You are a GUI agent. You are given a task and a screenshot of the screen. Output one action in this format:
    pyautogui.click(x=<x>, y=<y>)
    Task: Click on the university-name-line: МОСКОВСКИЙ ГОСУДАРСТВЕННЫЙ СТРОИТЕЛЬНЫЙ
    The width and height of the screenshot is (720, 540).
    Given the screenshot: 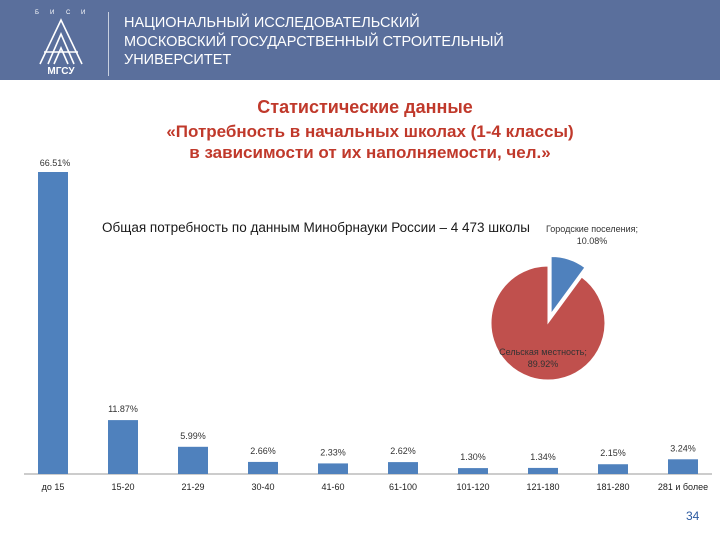 What is the action you would take?
    pyautogui.click(x=314, y=41)
    